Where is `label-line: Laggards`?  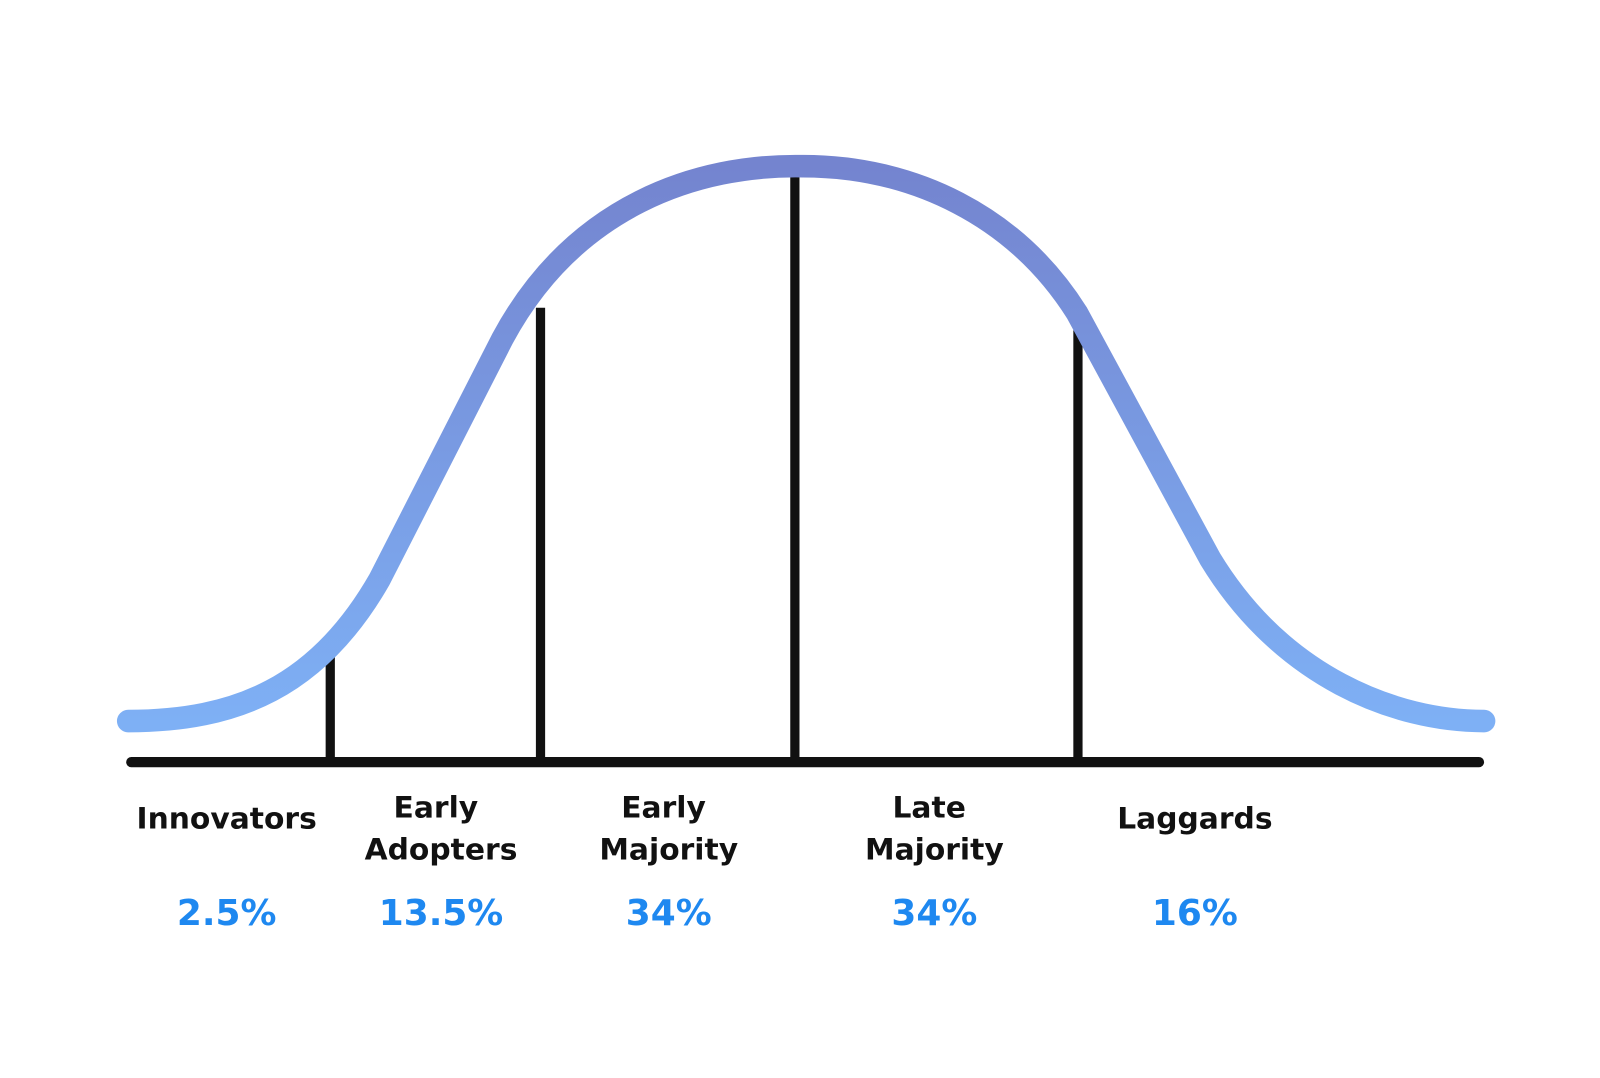 label-line: Laggards is located at coordinates (1194, 819).